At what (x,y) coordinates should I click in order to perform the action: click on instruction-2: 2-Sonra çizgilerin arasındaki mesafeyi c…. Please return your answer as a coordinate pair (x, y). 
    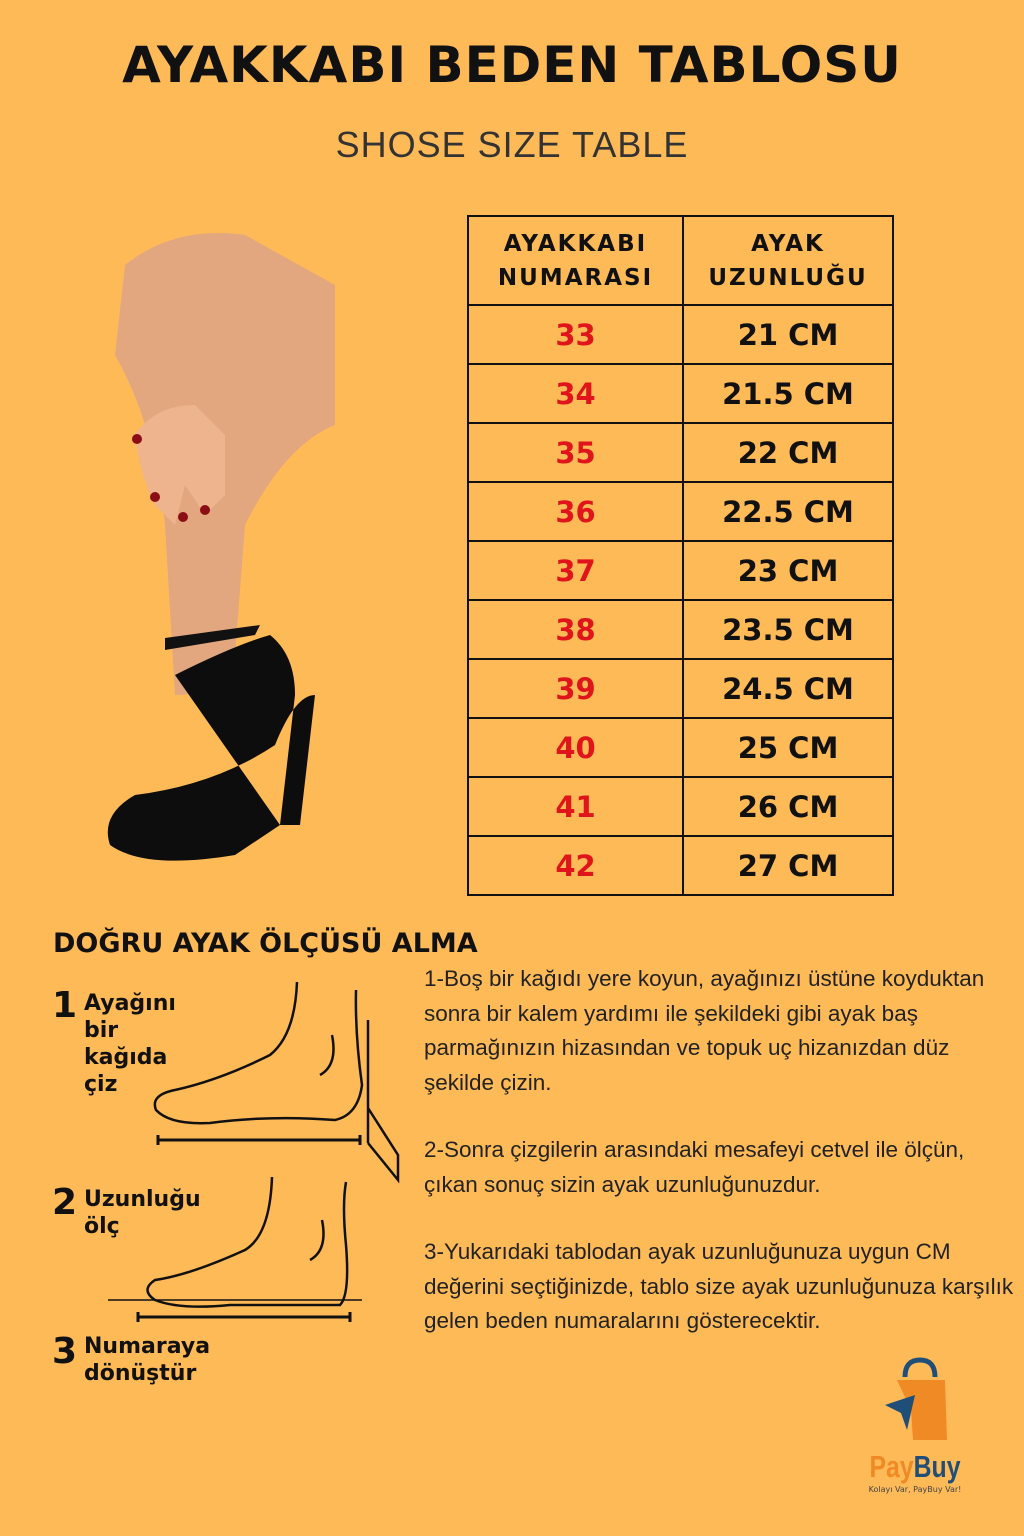
    Looking at the image, I should click on (694, 1167).